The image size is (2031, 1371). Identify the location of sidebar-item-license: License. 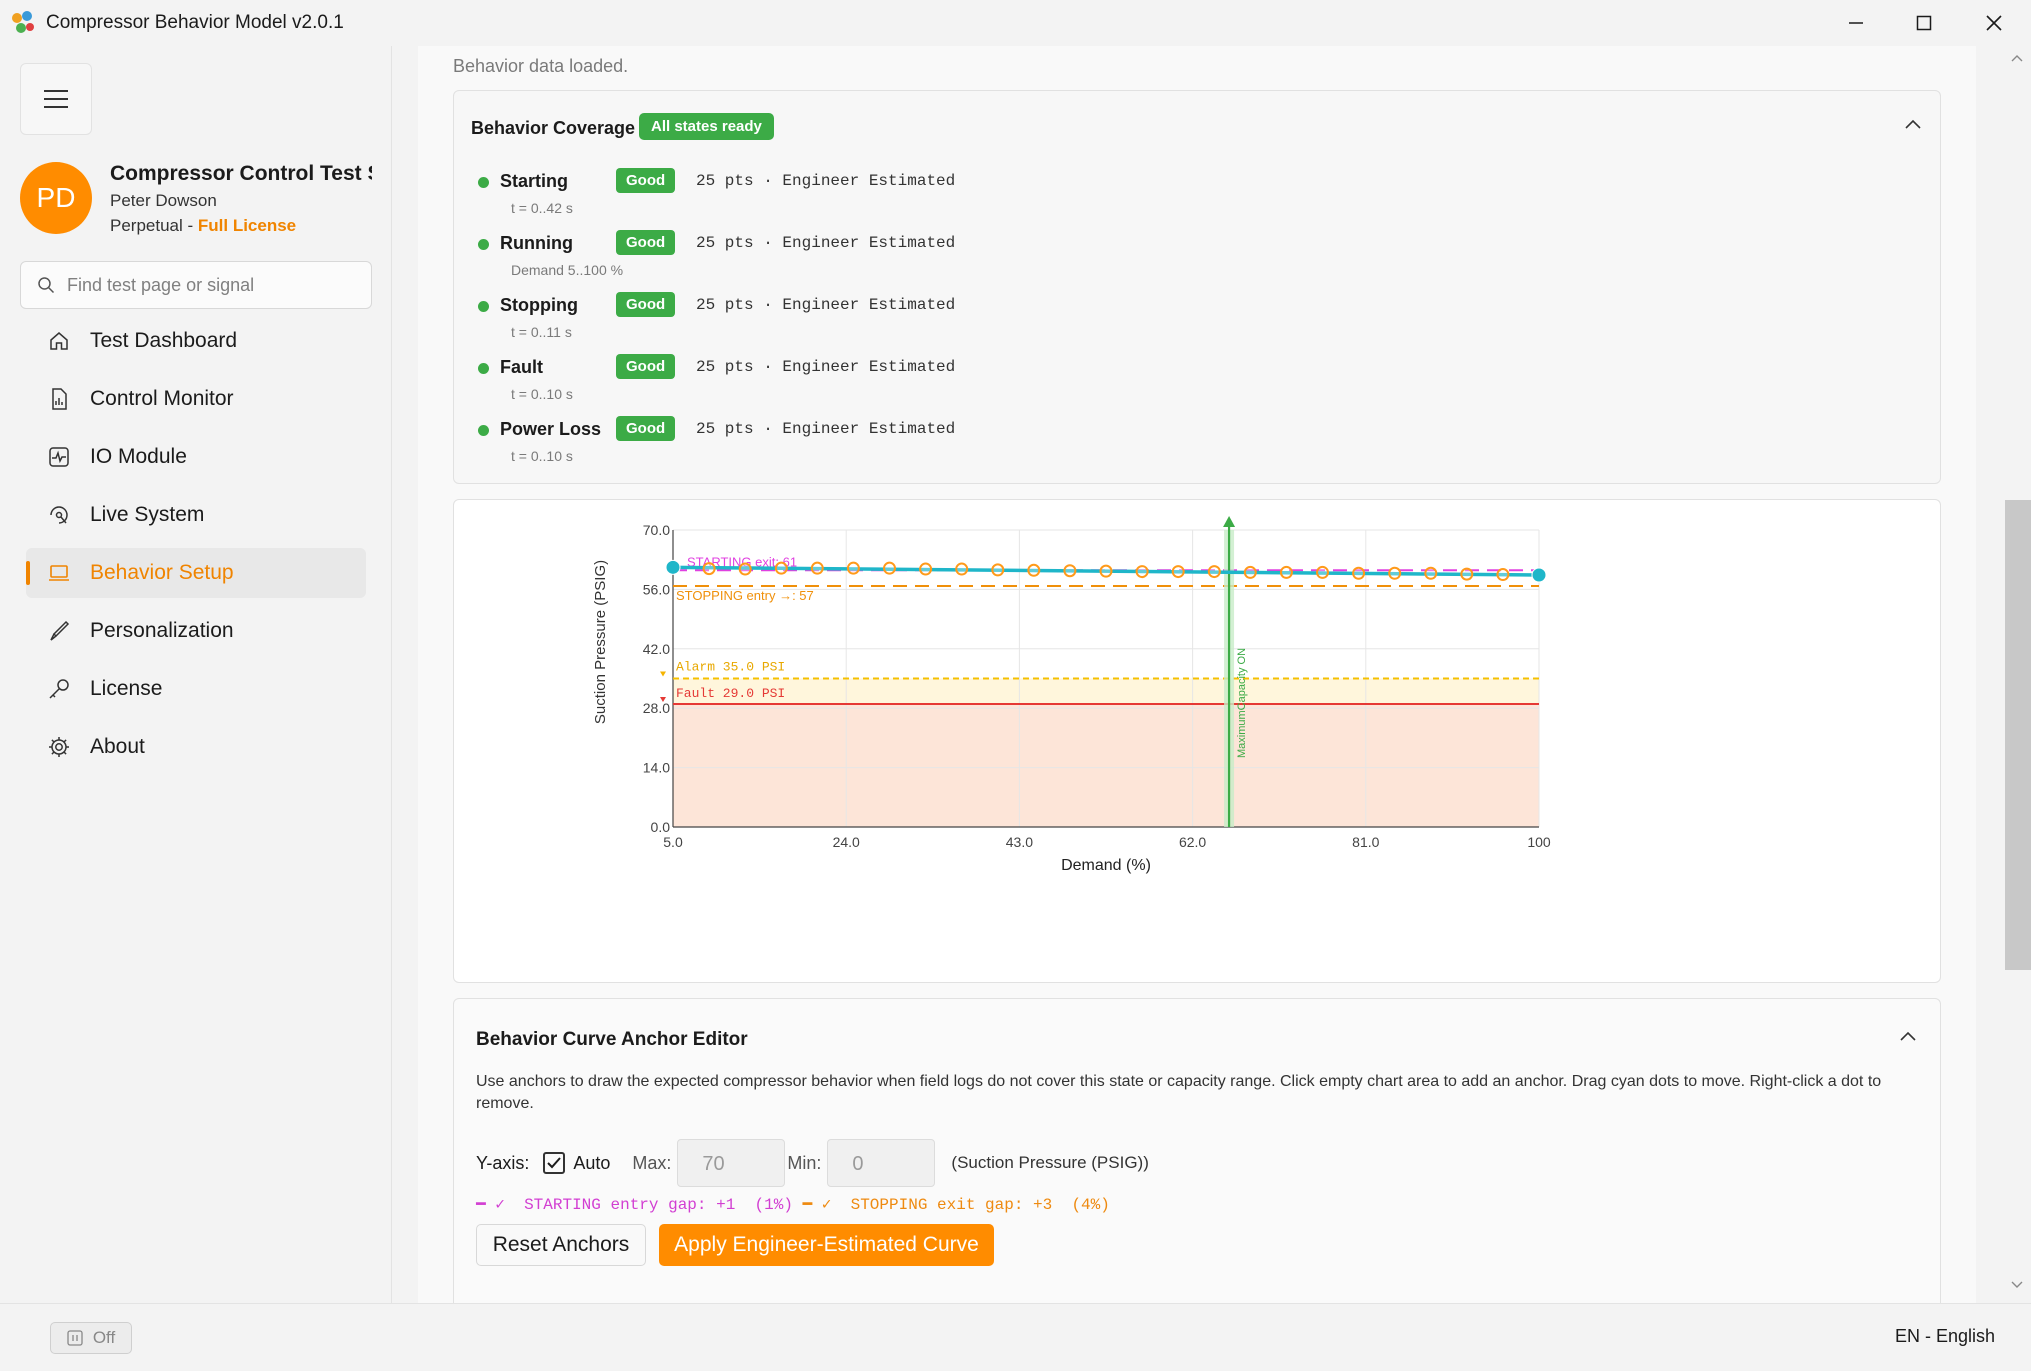
(196, 689).